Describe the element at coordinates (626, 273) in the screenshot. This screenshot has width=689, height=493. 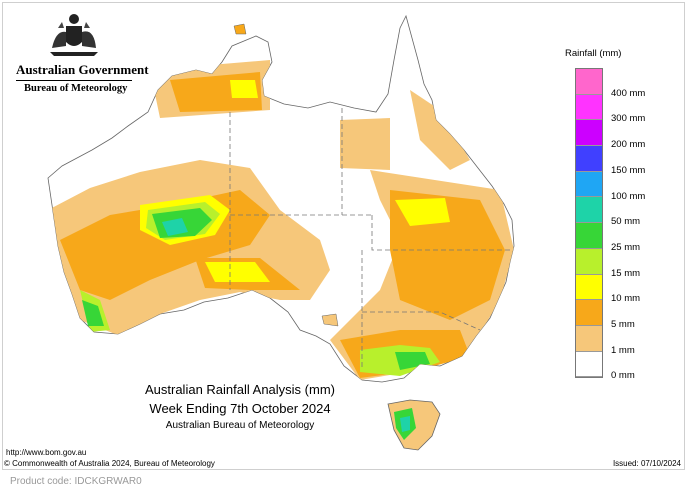
I see `legend-label: 15 mm` at that location.